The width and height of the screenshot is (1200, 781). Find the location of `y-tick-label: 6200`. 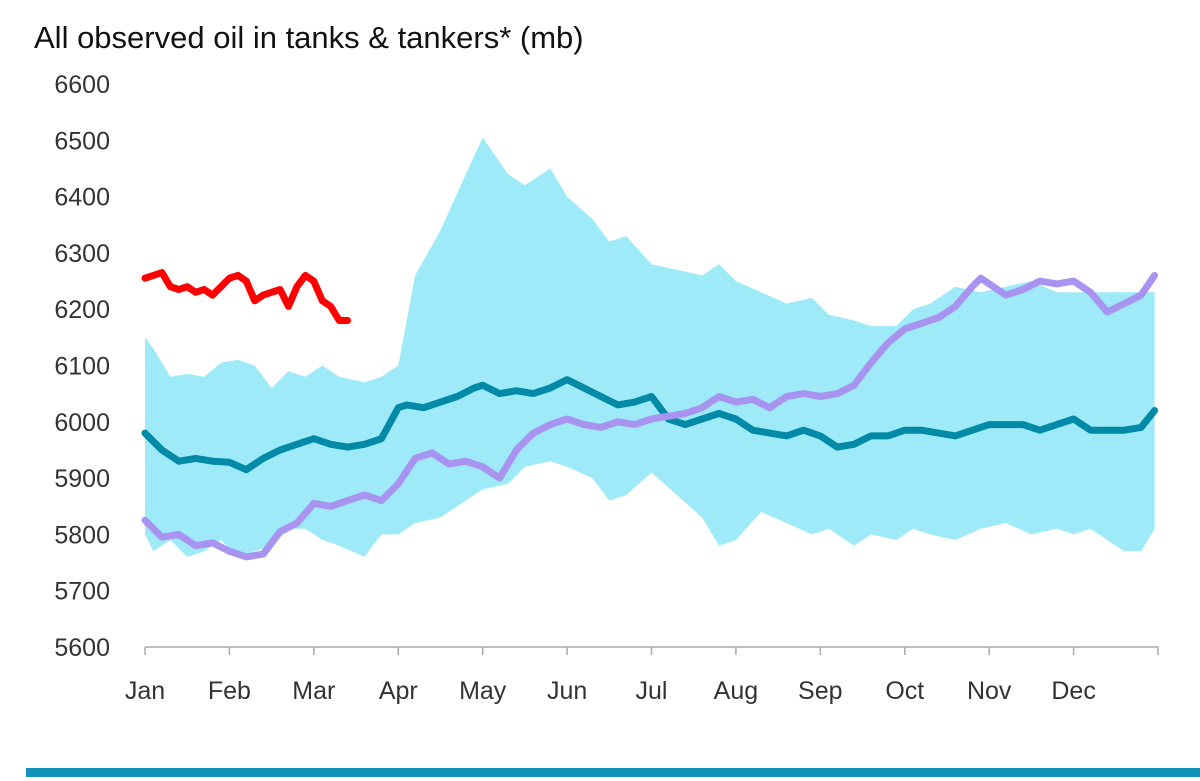

y-tick-label: 6200 is located at coordinates (82, 310).